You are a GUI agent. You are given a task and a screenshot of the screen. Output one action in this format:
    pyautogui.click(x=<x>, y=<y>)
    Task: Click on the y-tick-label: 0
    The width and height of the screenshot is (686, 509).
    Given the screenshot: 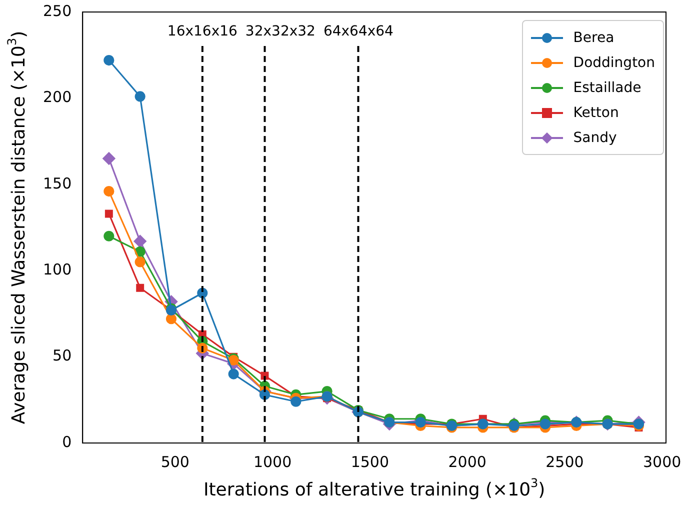 What is the action you would take?
    pyautogui.click(x=67, y=441)
    